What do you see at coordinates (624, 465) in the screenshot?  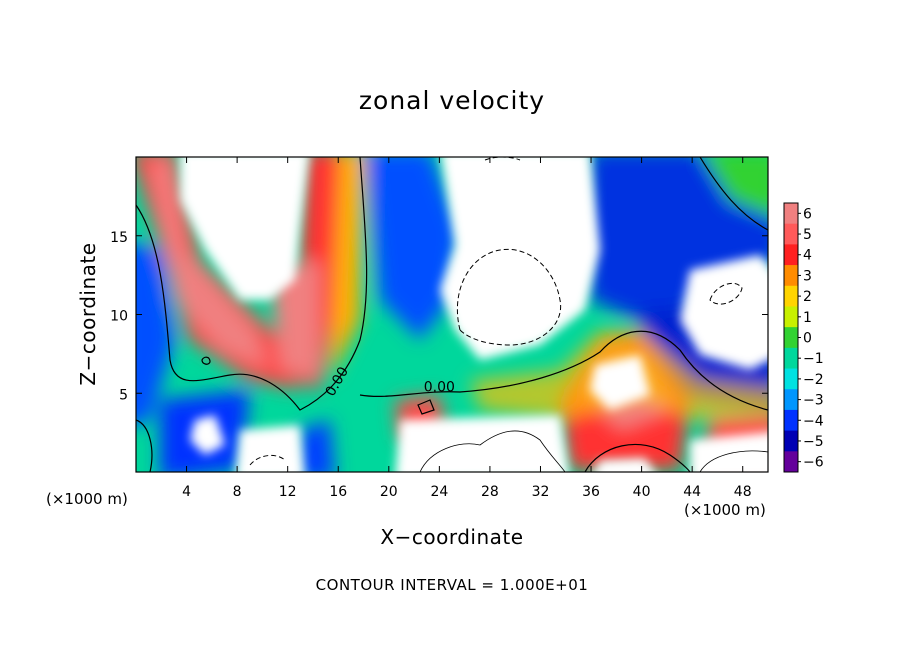 I see `field-white-bottom-arc` at bounding box center [624, 465].